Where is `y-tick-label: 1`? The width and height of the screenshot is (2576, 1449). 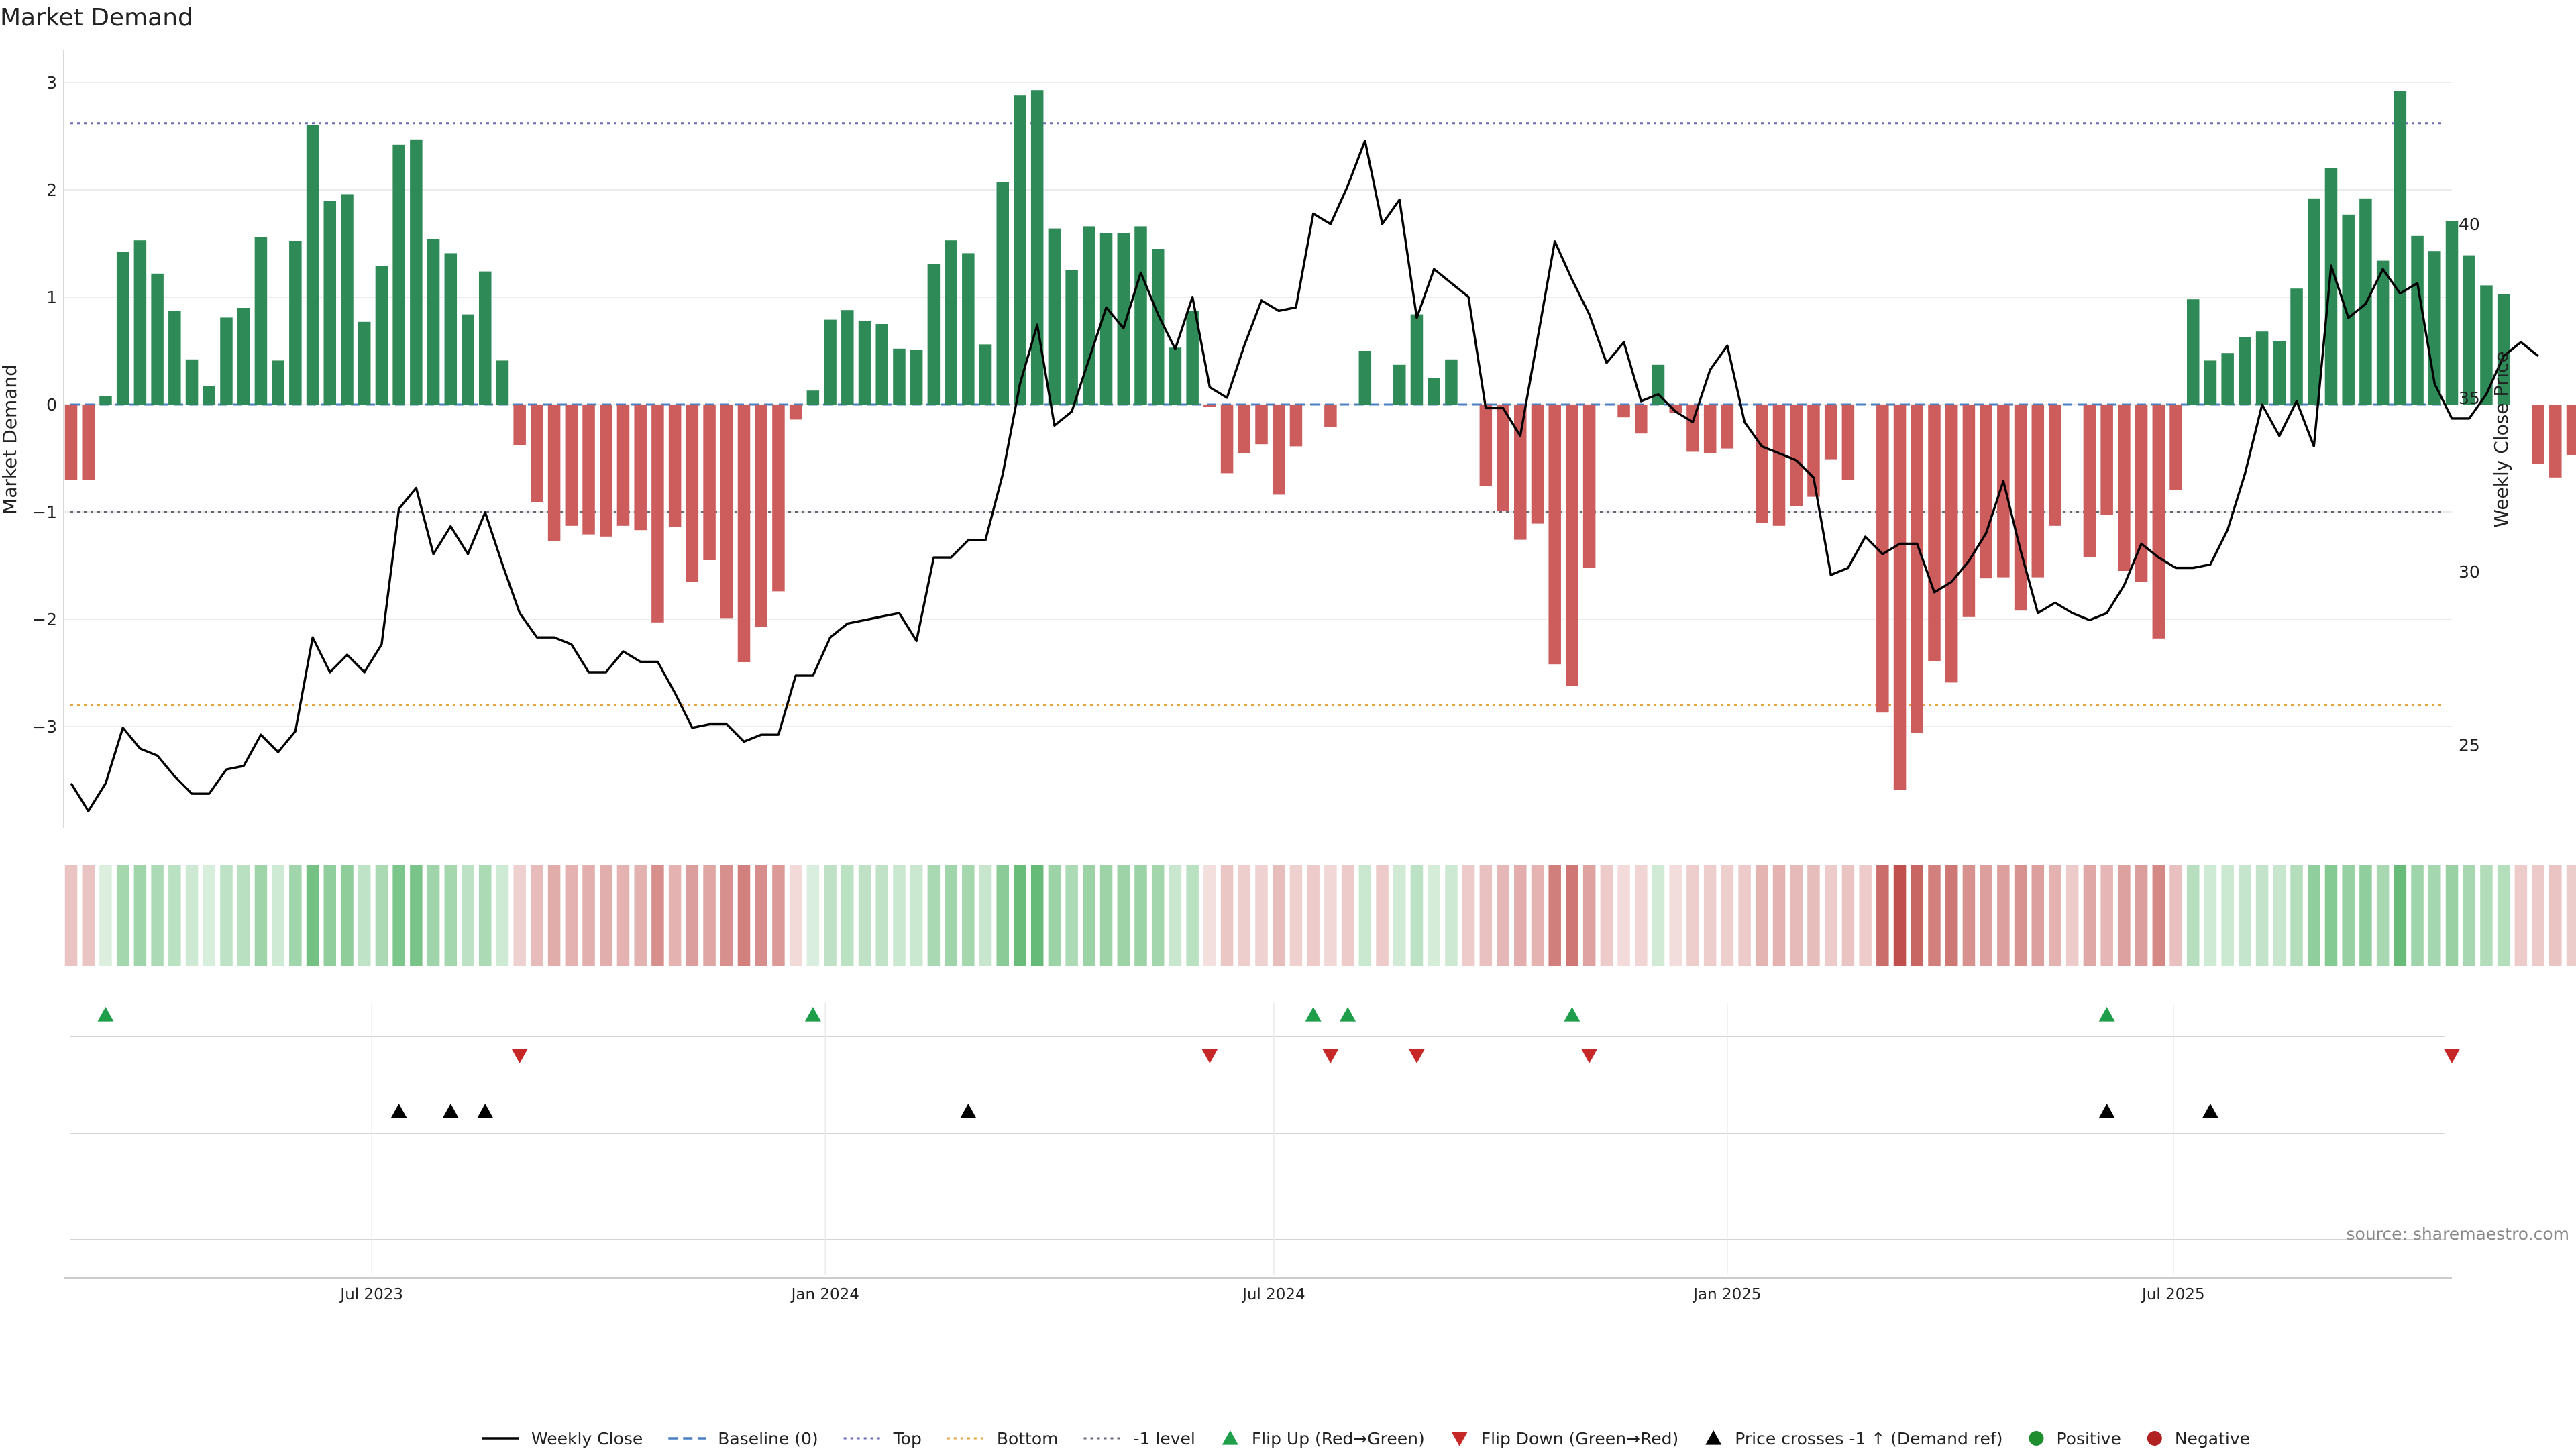
y-tick-label: 1 is located at coordinates (51, 297).